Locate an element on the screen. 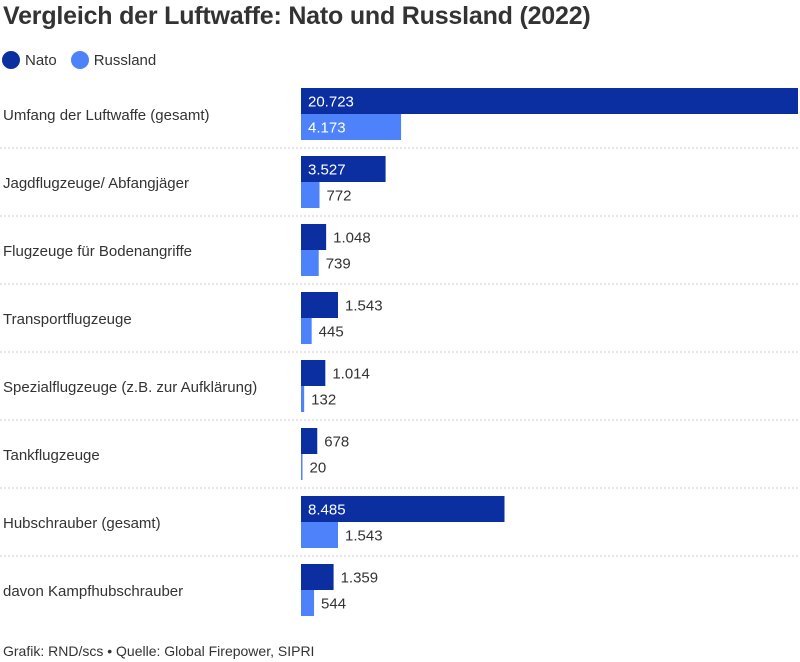 The height and width of the screenshot is (662, 800). data-label: 739 is located at coordinates (338, 264).